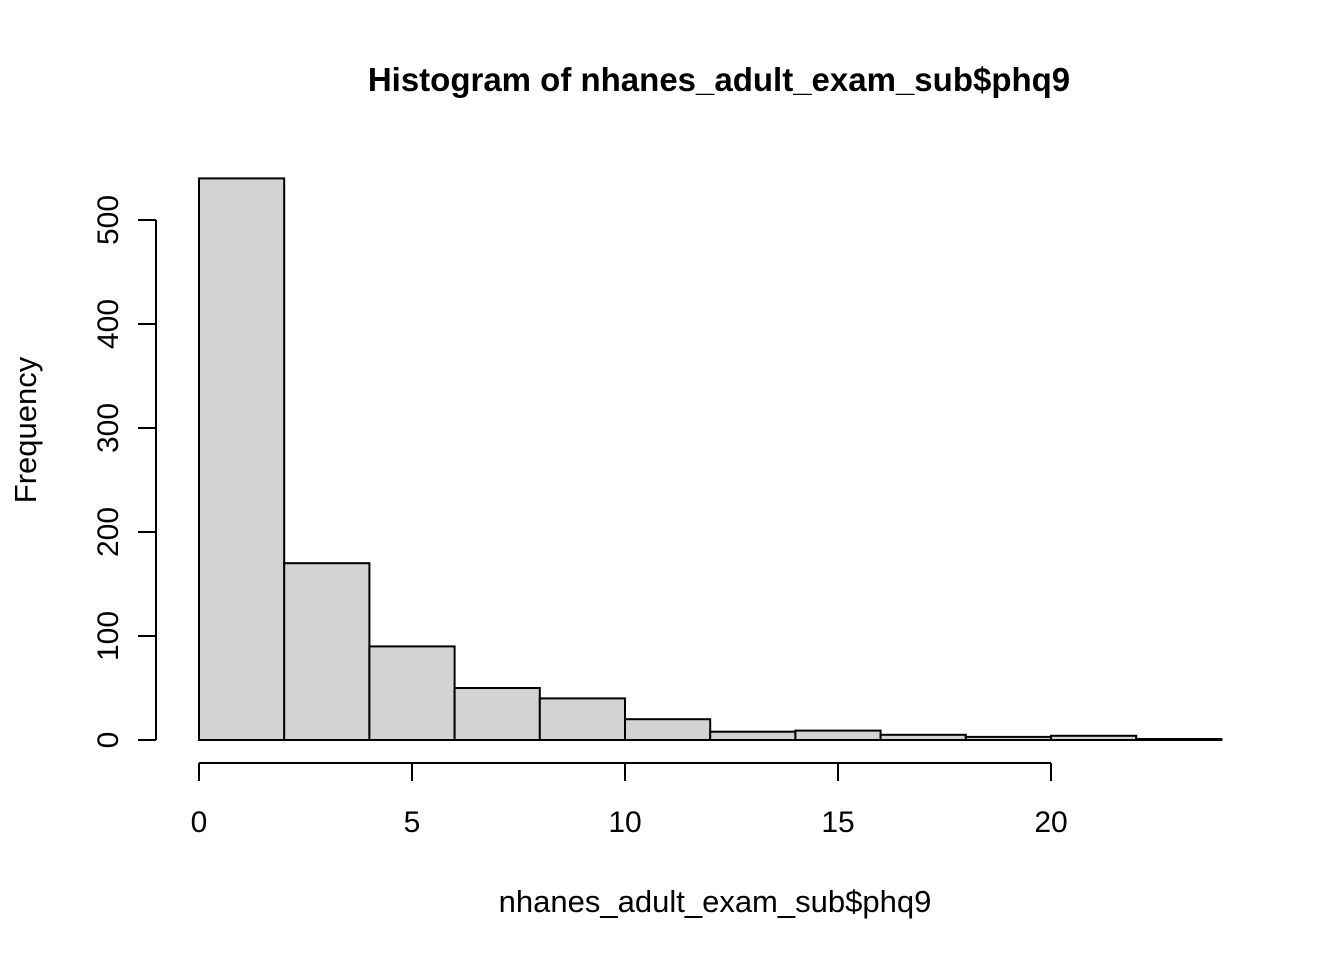  Describe the element at coordinates (837, 822) in the screenshot. I see `x-tick-label-15: 15` at that location.